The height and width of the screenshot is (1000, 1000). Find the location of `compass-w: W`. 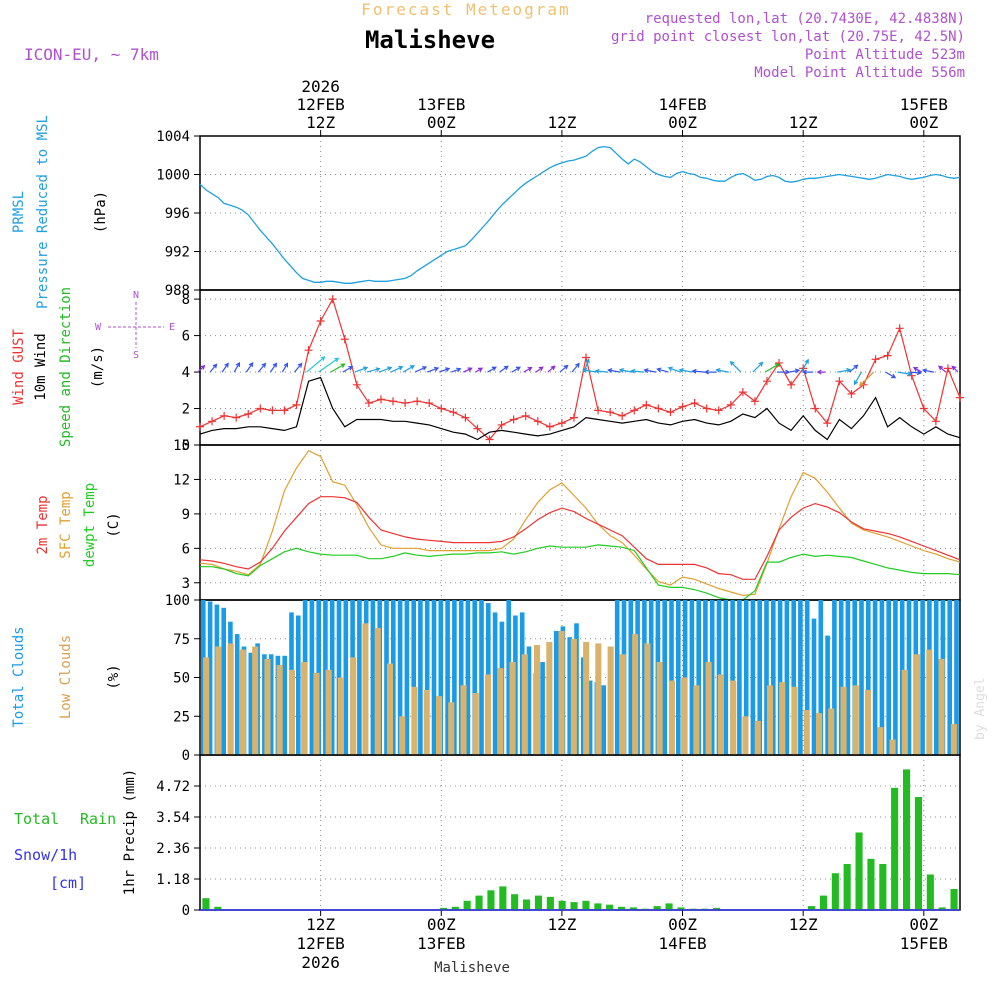

compass-w: W is located at coordinates (98, 327).